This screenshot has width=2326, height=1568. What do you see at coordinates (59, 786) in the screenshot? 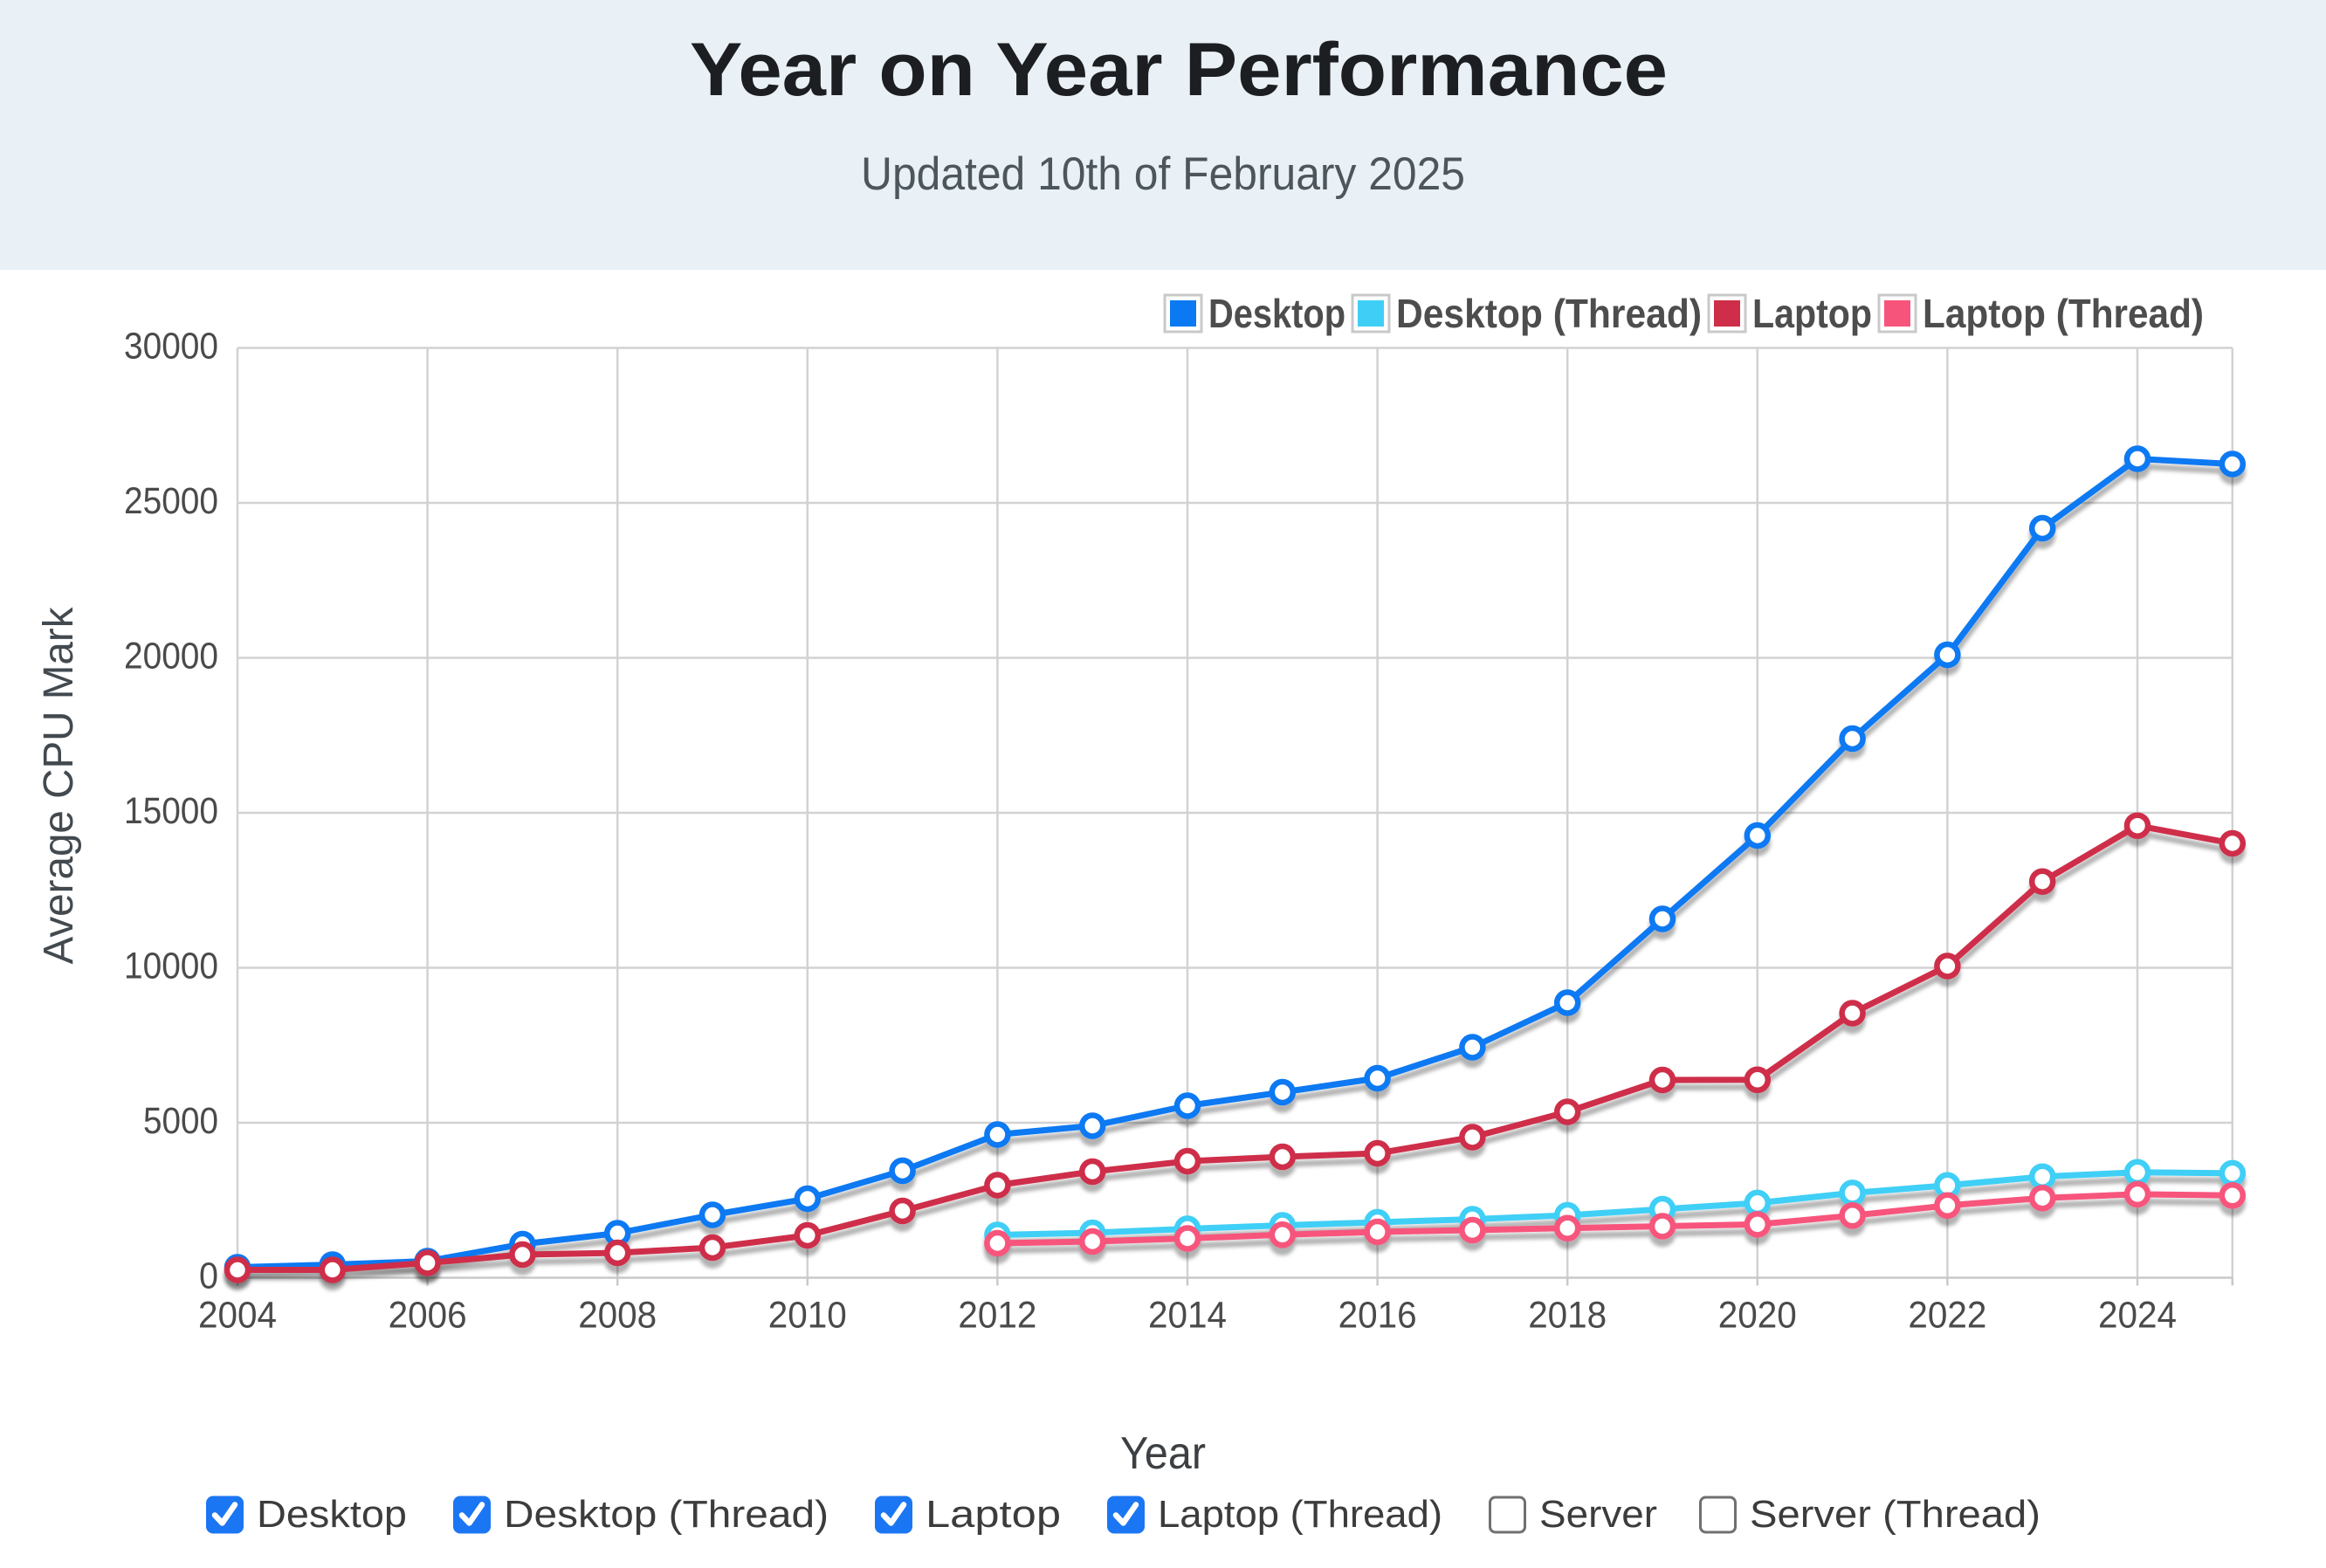
I see `svg-text: Average CPU Mark` at bounding box center [59, 786].